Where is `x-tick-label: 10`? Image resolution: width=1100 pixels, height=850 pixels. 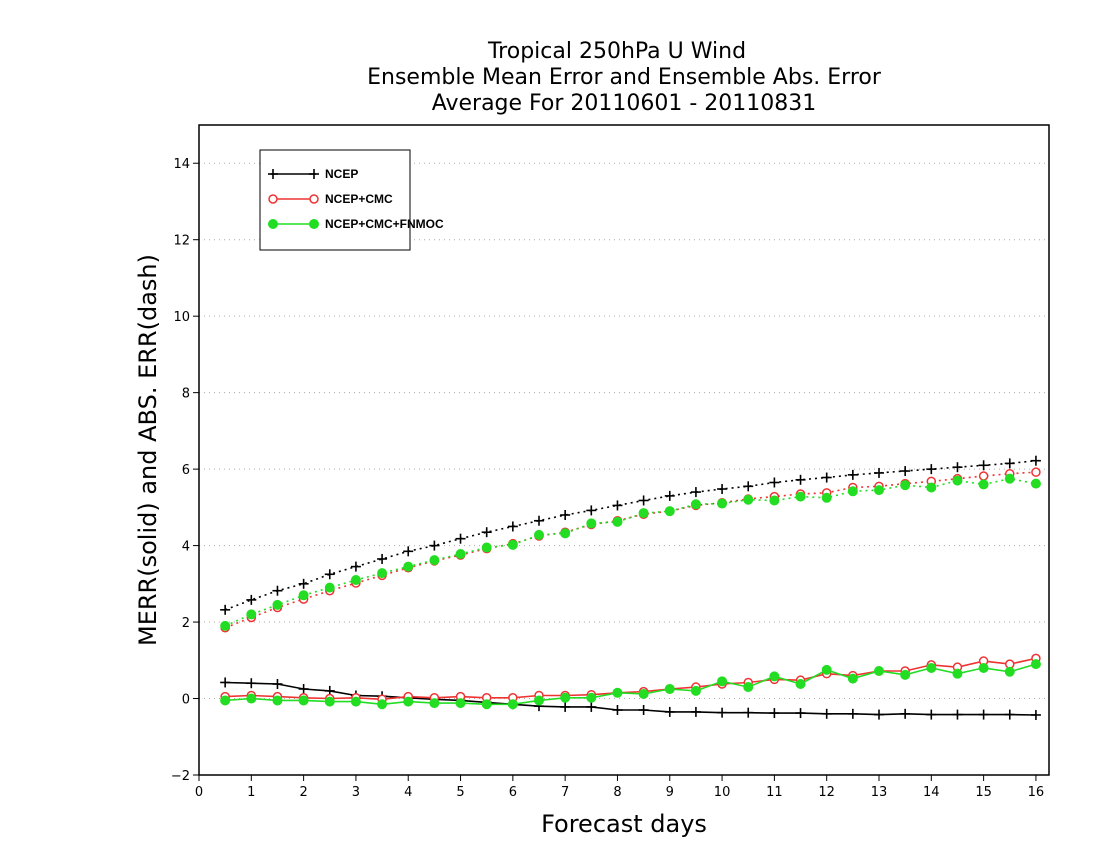
x-tick-label: 10 is located at coordinates (722, 792).